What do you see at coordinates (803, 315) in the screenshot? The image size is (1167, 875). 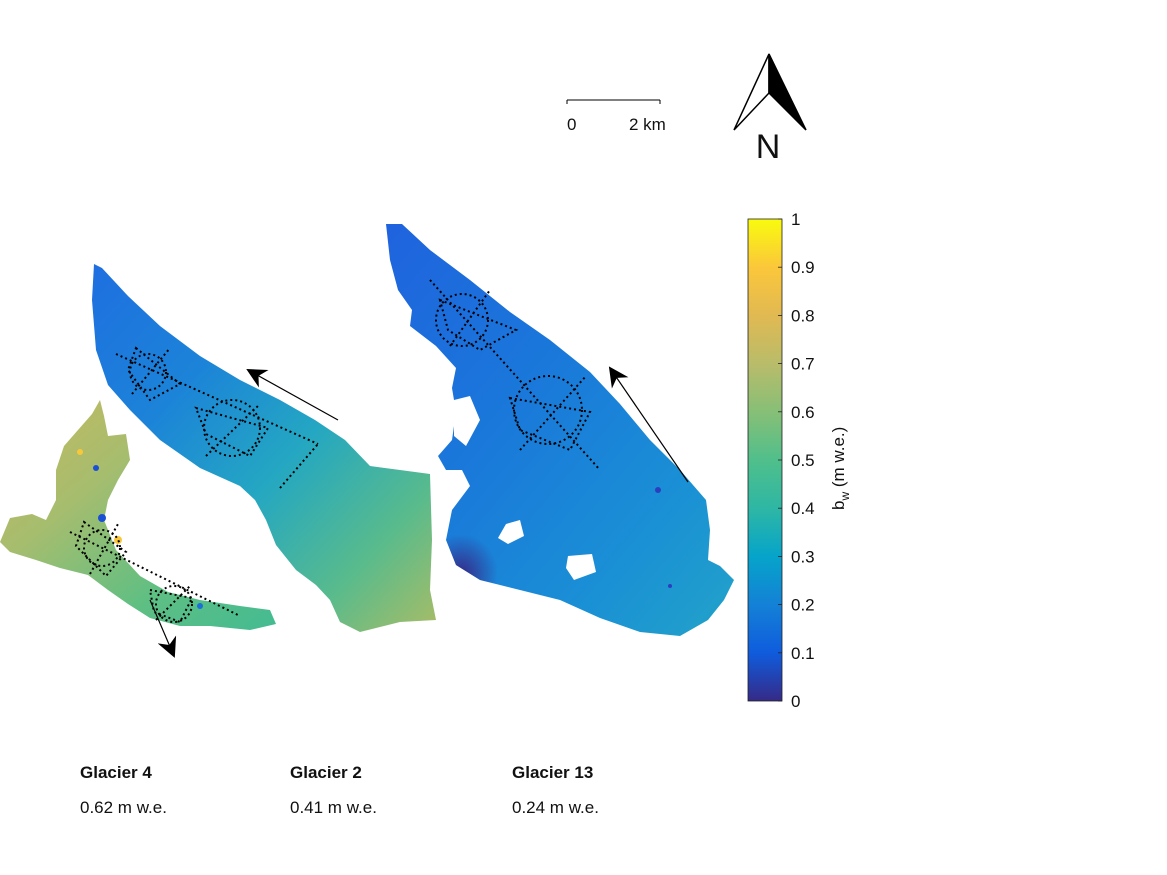 I see `colorbar-tick-label: 0.8` at bounding box center [803, 315].